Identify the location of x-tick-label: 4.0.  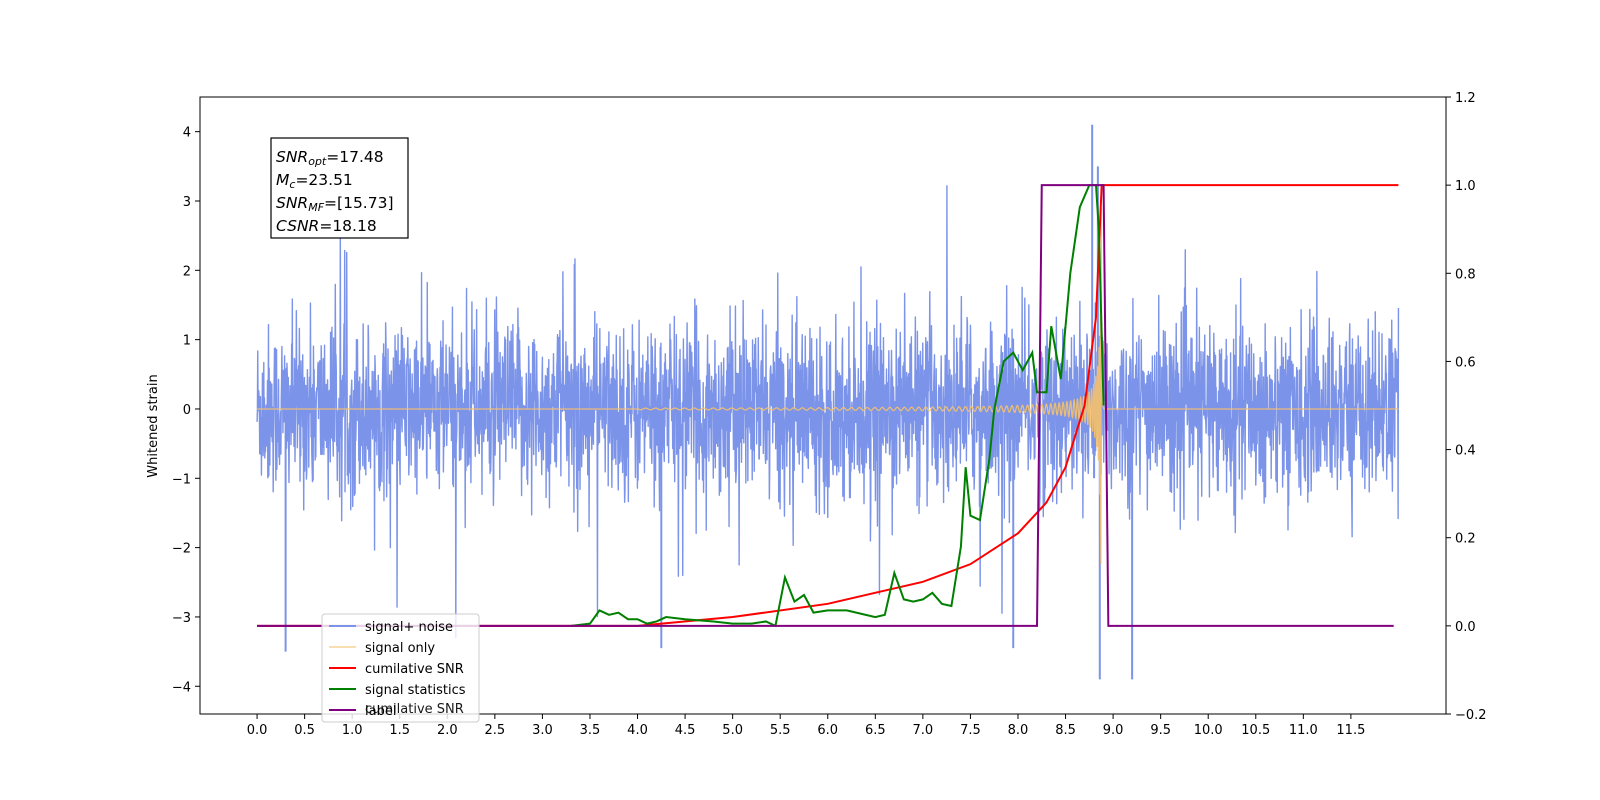
(637, 730).